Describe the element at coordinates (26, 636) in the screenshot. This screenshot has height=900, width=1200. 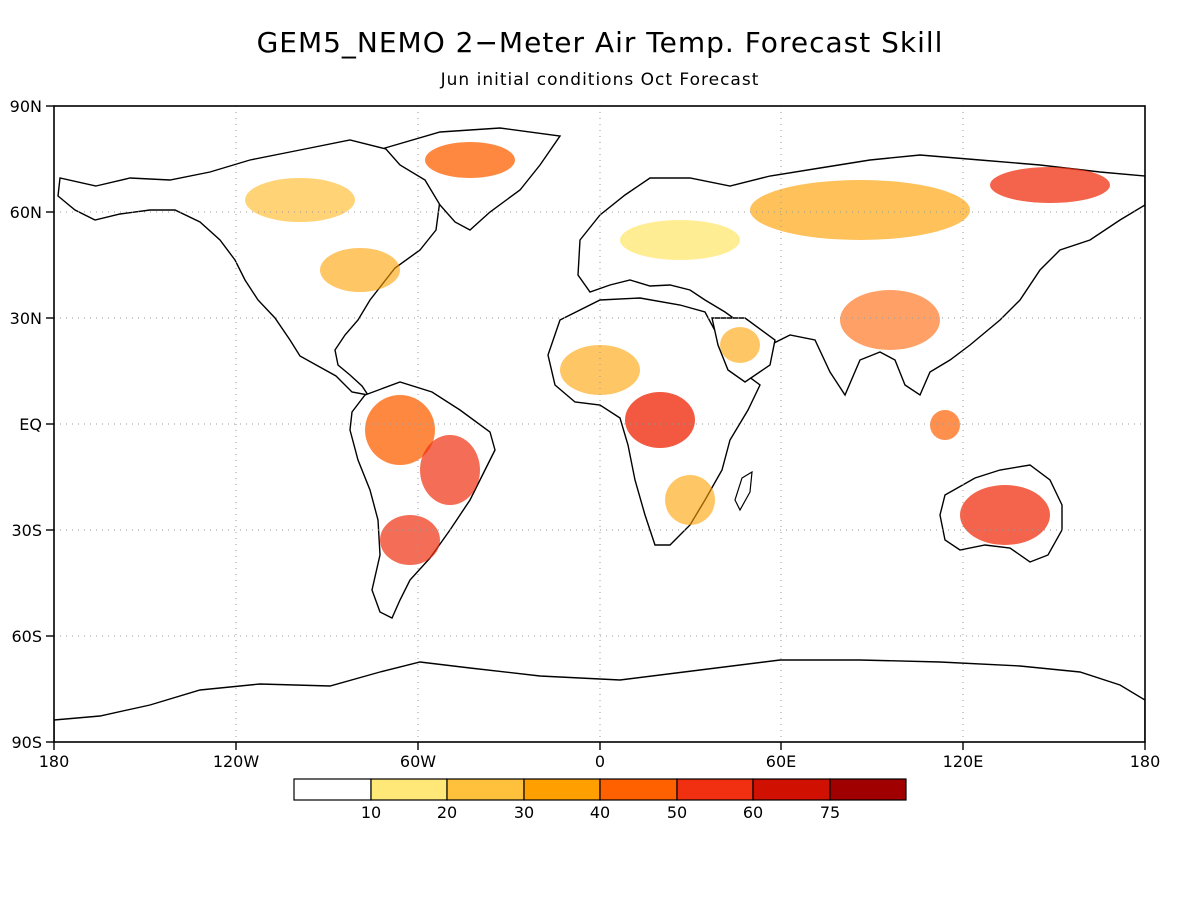
I see `lat-label: 60S` at that location.